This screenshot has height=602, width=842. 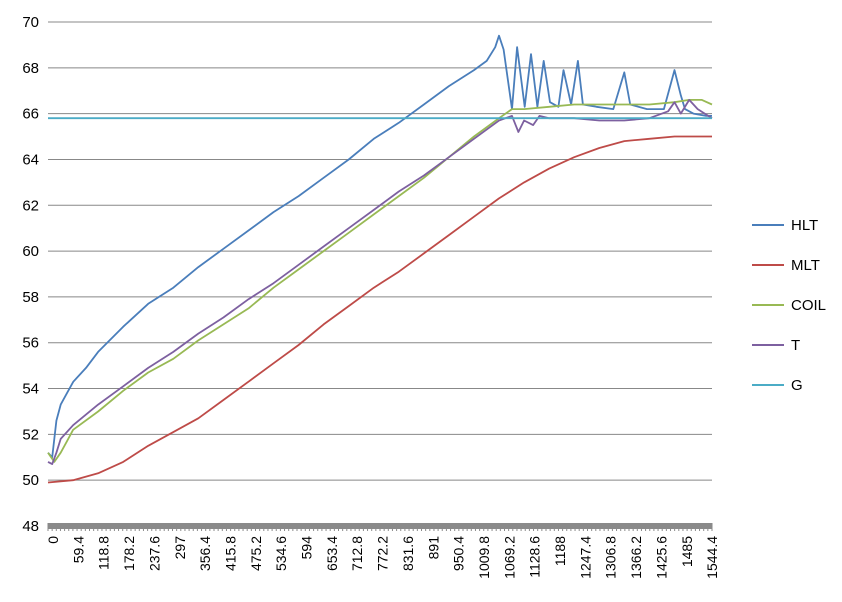 What do you see at coordinates (357, 553) in the screenshot?
I see `x-tick-label: 712.8` at bounding box center [357, 553].